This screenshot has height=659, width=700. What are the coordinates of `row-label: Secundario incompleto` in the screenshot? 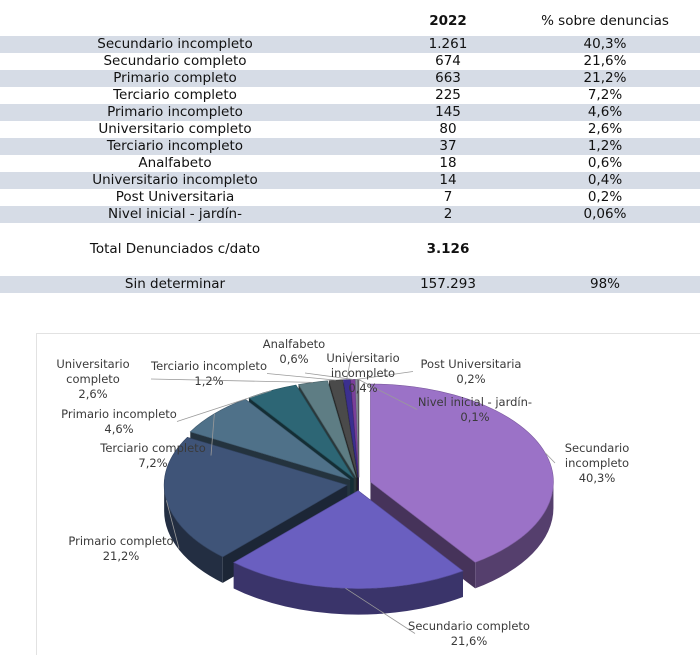 It's located at (175, 44).